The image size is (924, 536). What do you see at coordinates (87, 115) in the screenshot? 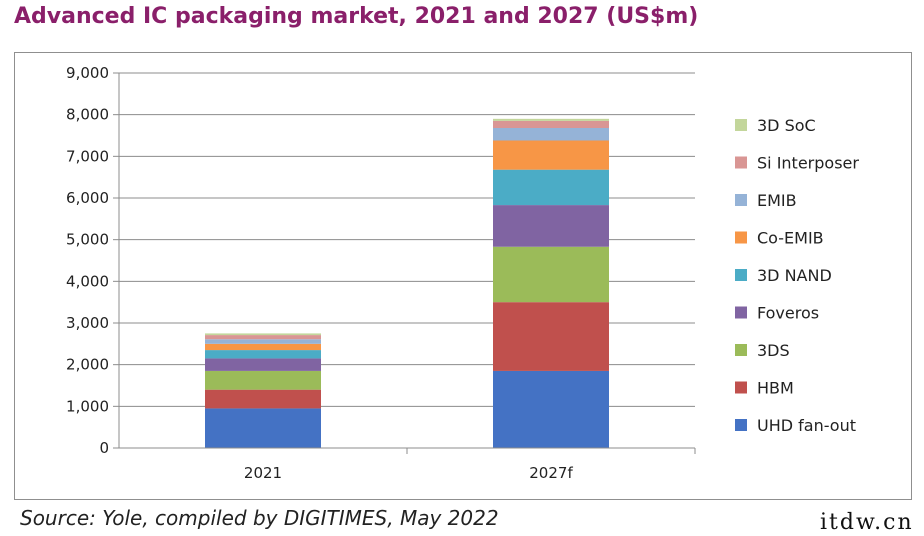
I see `y-tick-label: 8,000` at bounding box center [87, 115].